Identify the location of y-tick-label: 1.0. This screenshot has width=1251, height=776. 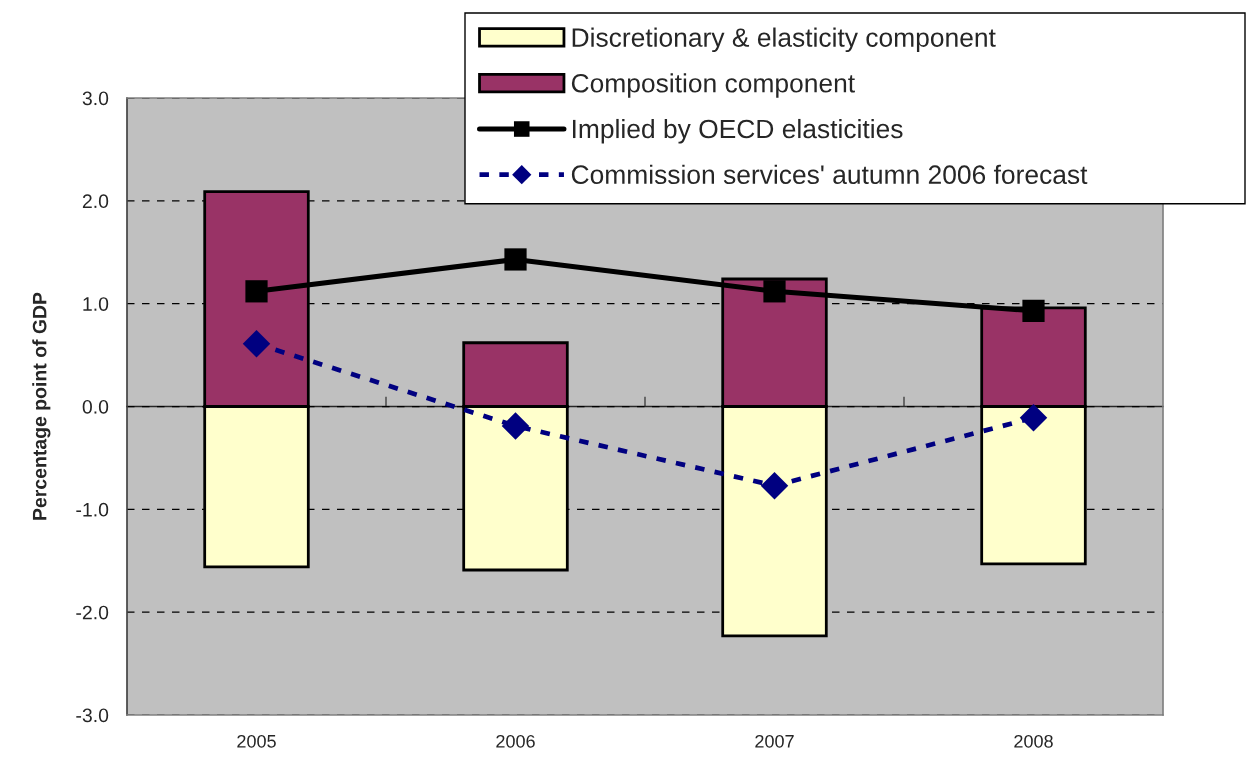
(96, 304).